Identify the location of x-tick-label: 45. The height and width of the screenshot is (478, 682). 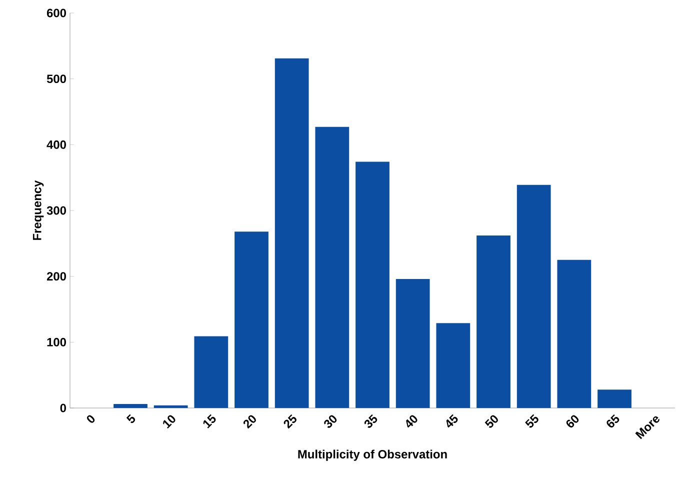
(452, 421).